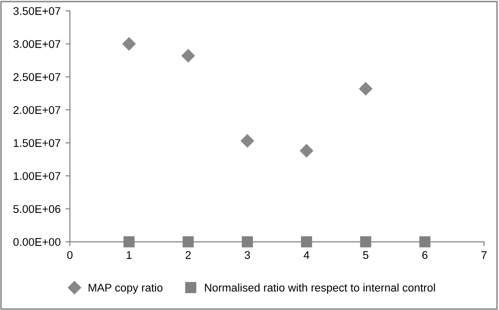  Describe the element at coordinates (319, 288) in the screenshot. I see `legend-label: Normalised ratio with respect to internal control` at that location.